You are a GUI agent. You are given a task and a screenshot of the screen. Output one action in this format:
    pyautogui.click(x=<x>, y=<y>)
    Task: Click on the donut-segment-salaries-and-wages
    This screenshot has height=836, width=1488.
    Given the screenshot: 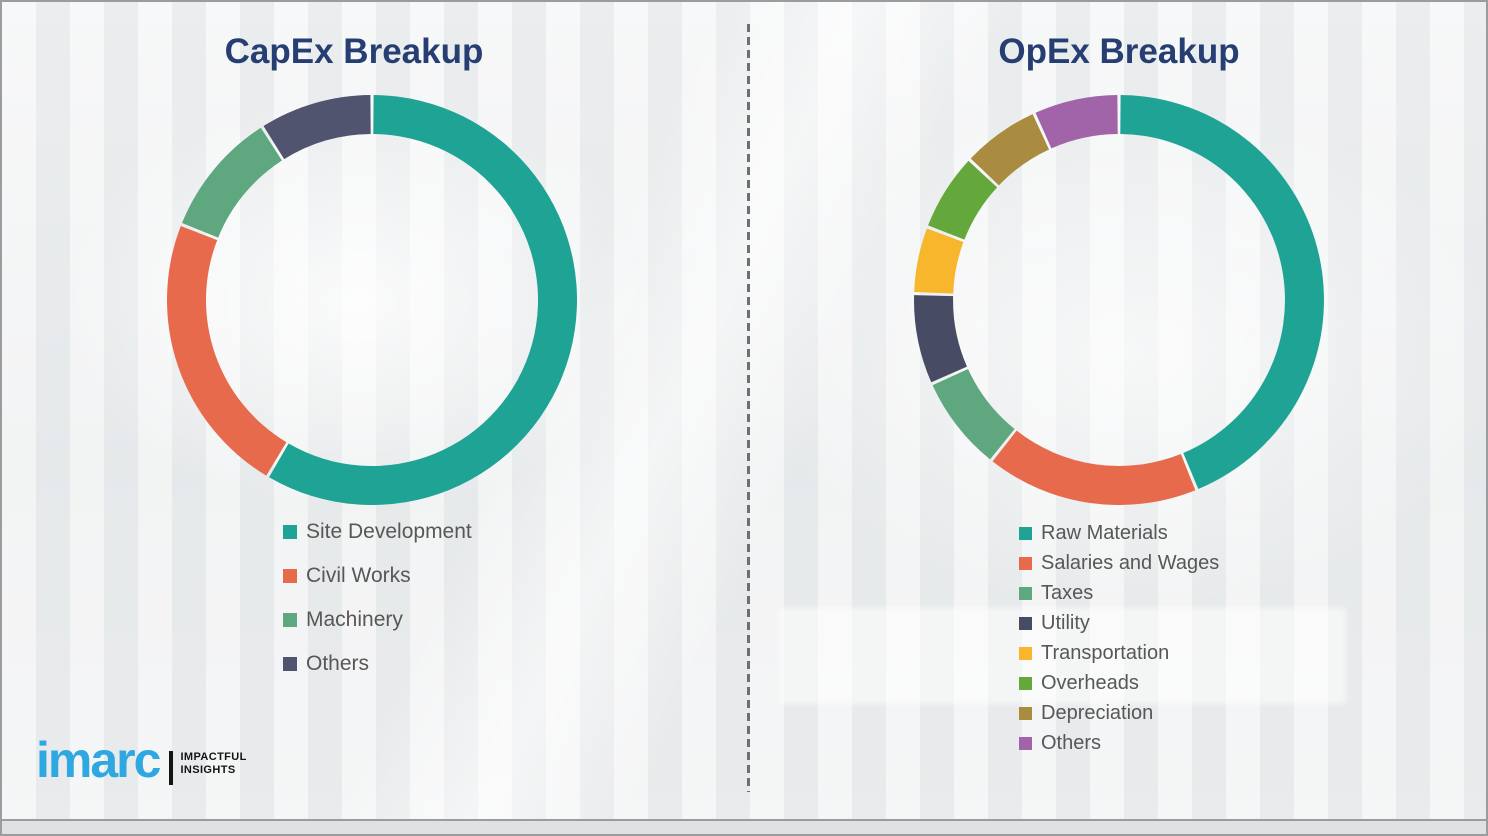 What is the action you would take?
    pyautogui.click(x=1094, y=467)
    